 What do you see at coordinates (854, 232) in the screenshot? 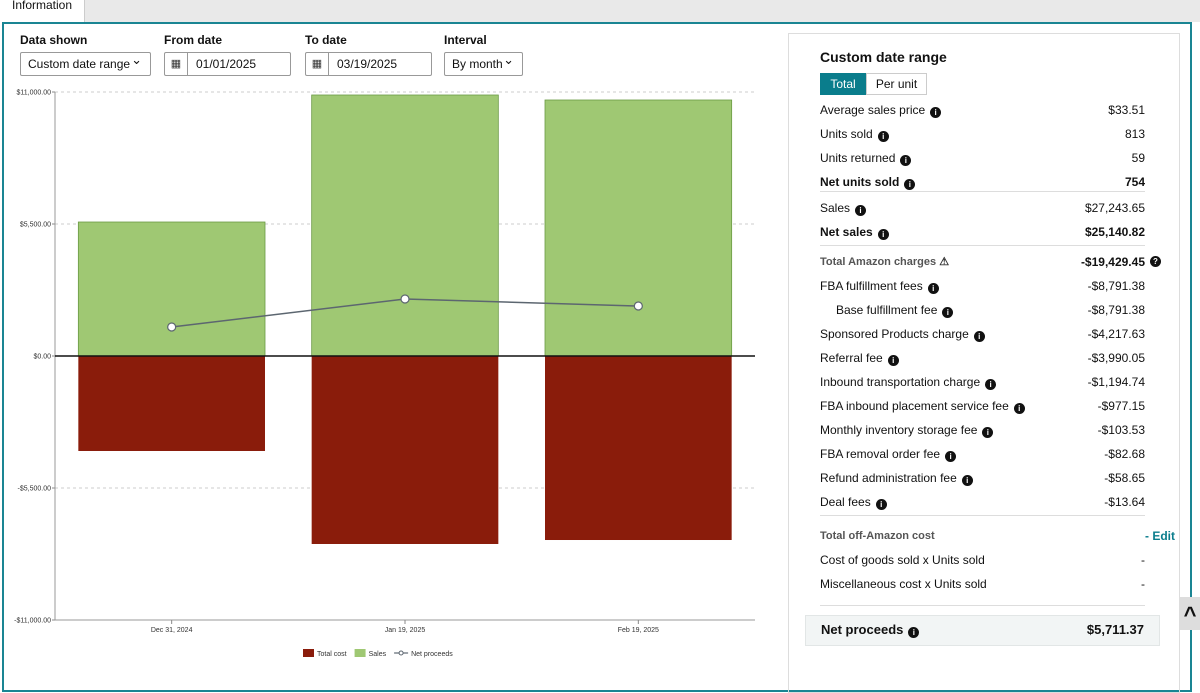
I see `row-label: Net sales i` at bounding box center [854, 232].